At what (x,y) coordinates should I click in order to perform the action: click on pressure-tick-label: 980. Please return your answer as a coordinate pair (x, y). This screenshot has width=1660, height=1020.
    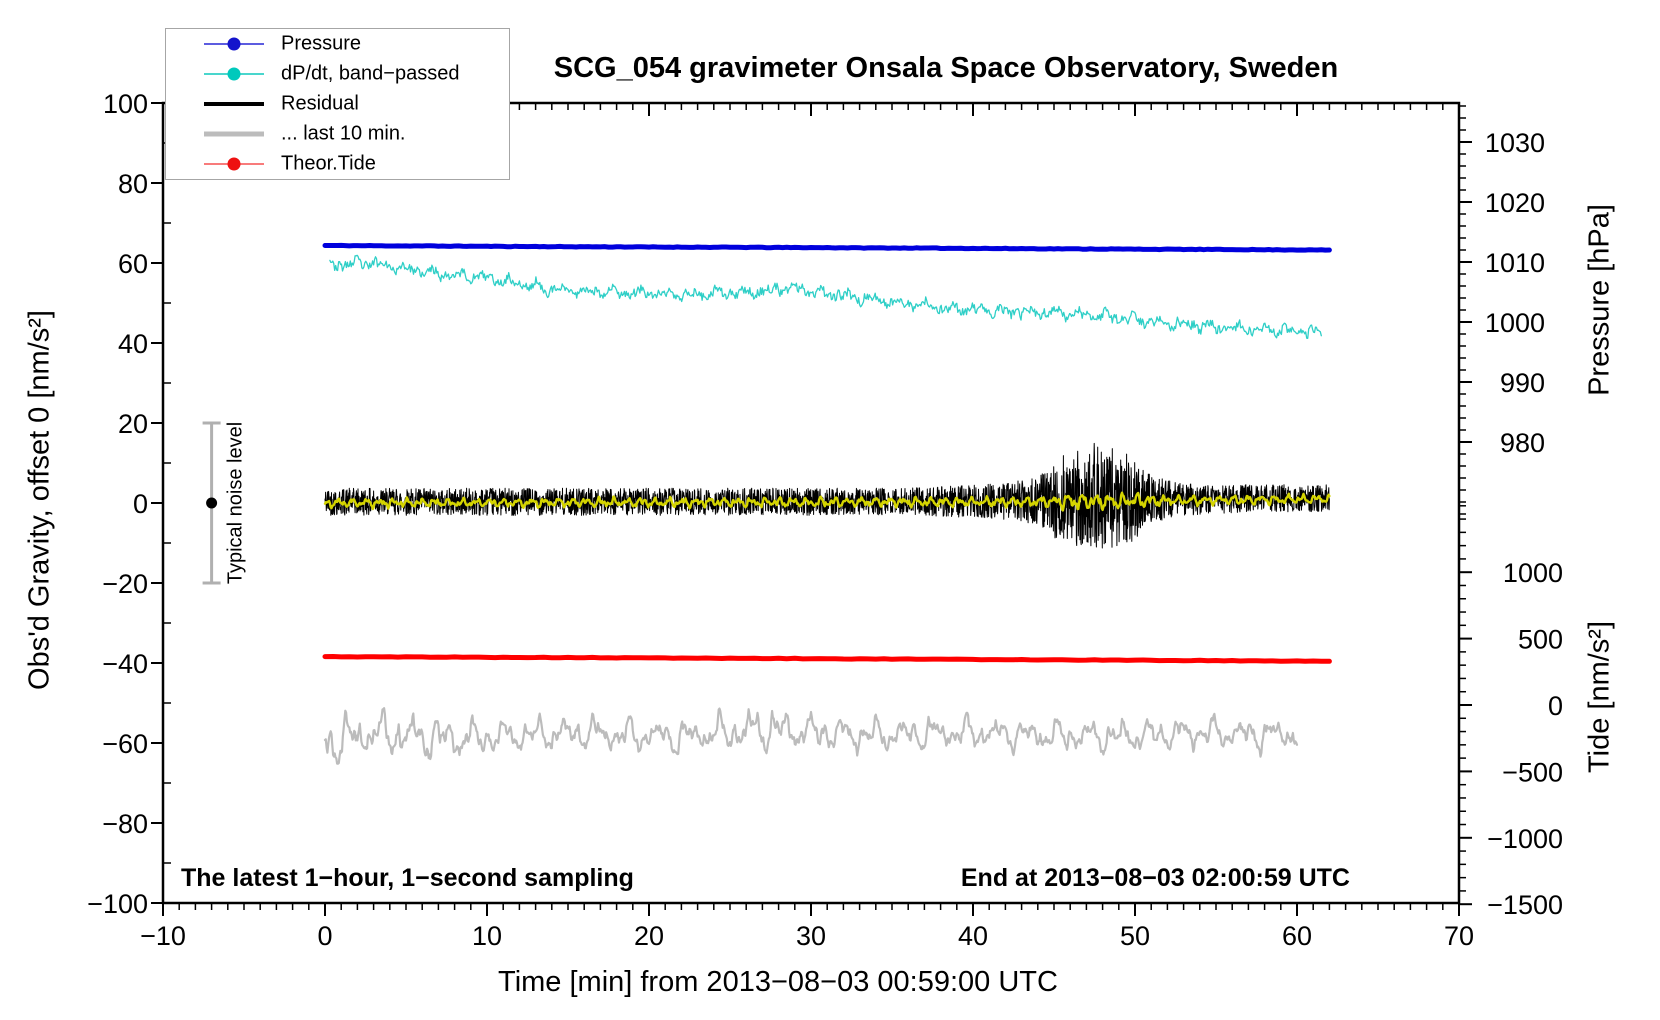
    Looking at the image, I should click on (1522, 443).